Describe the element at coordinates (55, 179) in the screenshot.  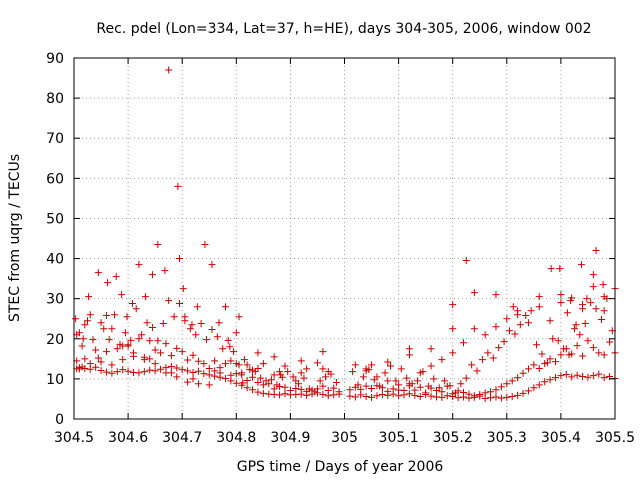
I see `y-tick-label: 60` at that location.